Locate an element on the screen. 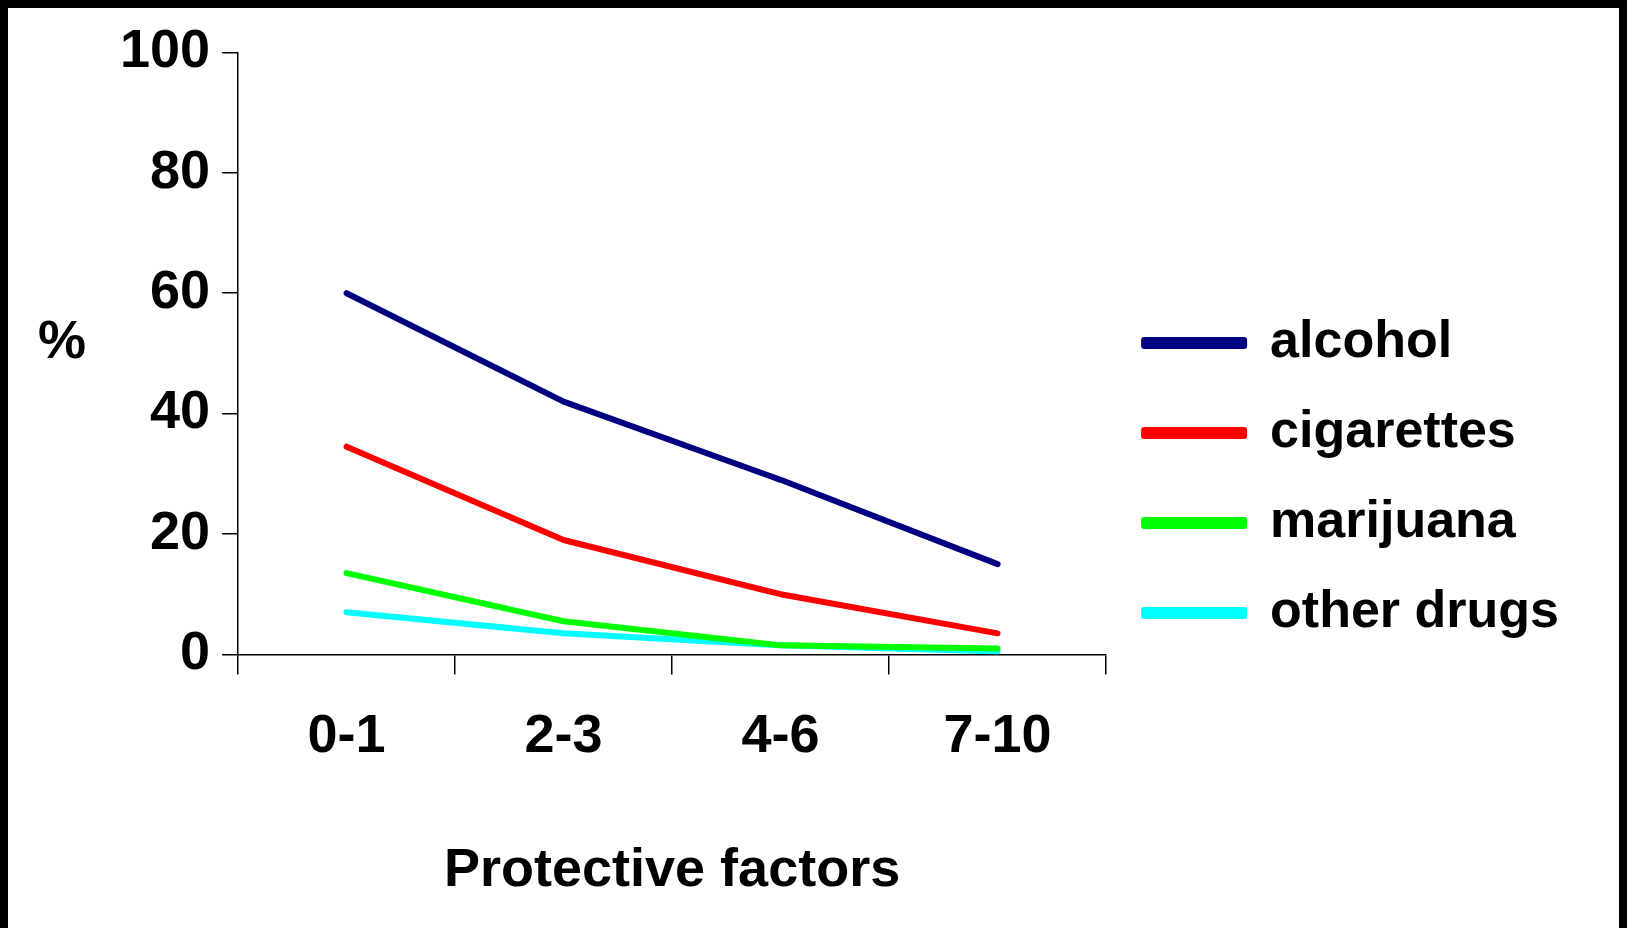 The width and height of the screenshot is (1627, 928). x-tick-label: 7-10 is located at coordinates (997, 732).